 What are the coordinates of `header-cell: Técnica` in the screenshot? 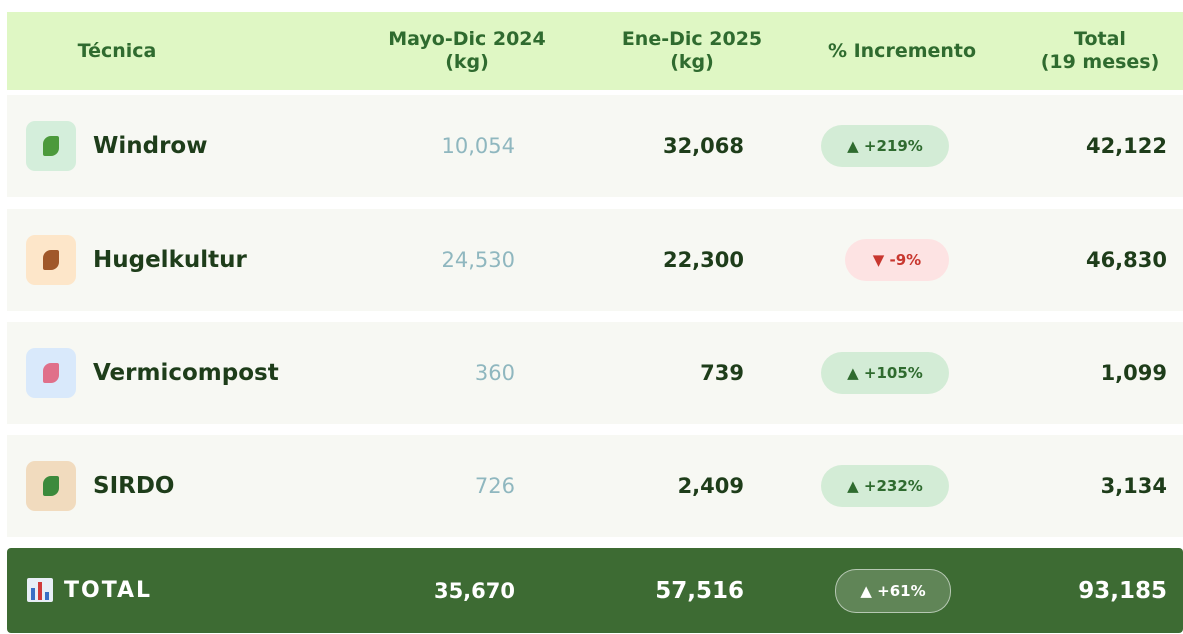 It's located at (117, 50).